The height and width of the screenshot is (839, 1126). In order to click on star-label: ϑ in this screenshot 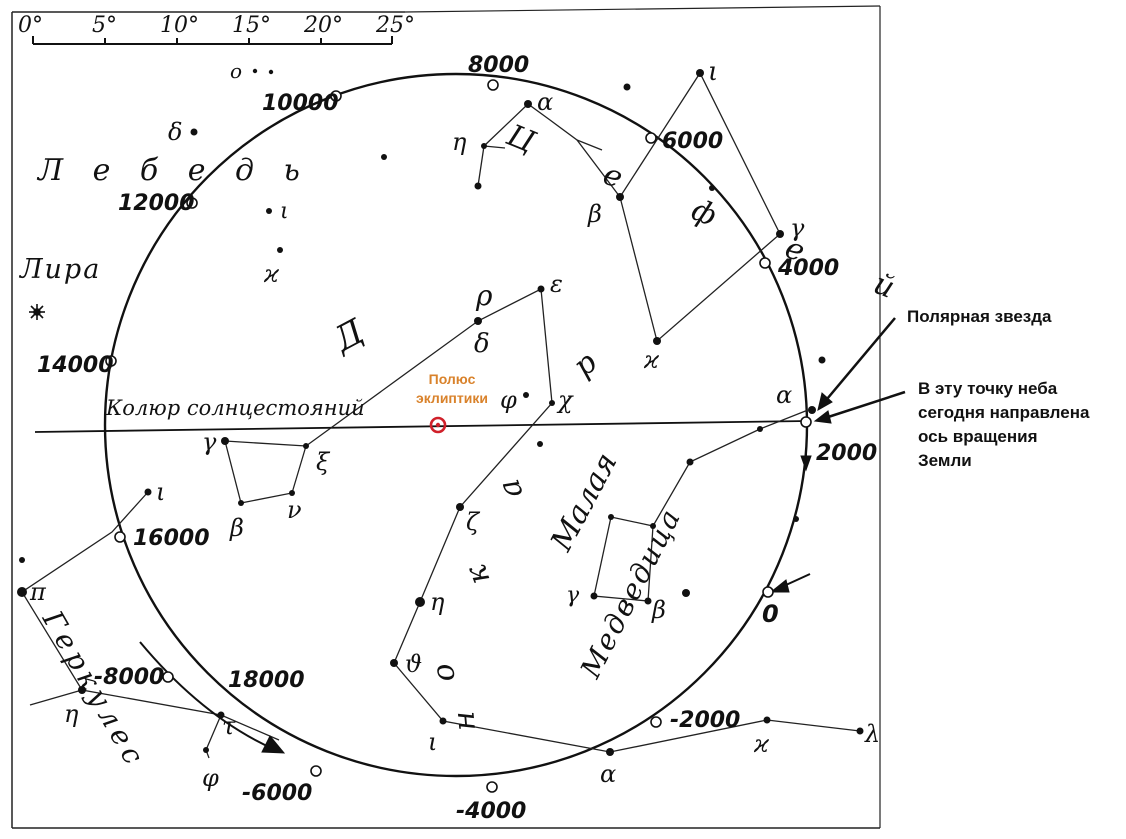, I will do `click(413, 664)`.